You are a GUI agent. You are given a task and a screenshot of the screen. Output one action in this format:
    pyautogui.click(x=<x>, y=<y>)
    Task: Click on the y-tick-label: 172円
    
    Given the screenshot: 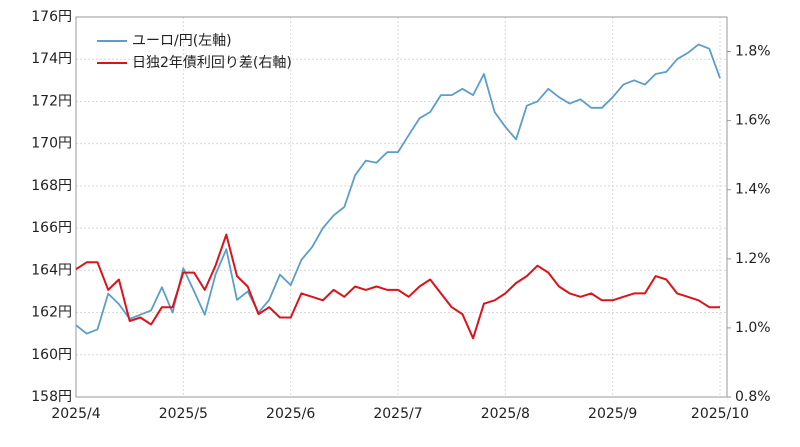 What is the action you would take?
    pyautogui.click(x=51, y=101)
    